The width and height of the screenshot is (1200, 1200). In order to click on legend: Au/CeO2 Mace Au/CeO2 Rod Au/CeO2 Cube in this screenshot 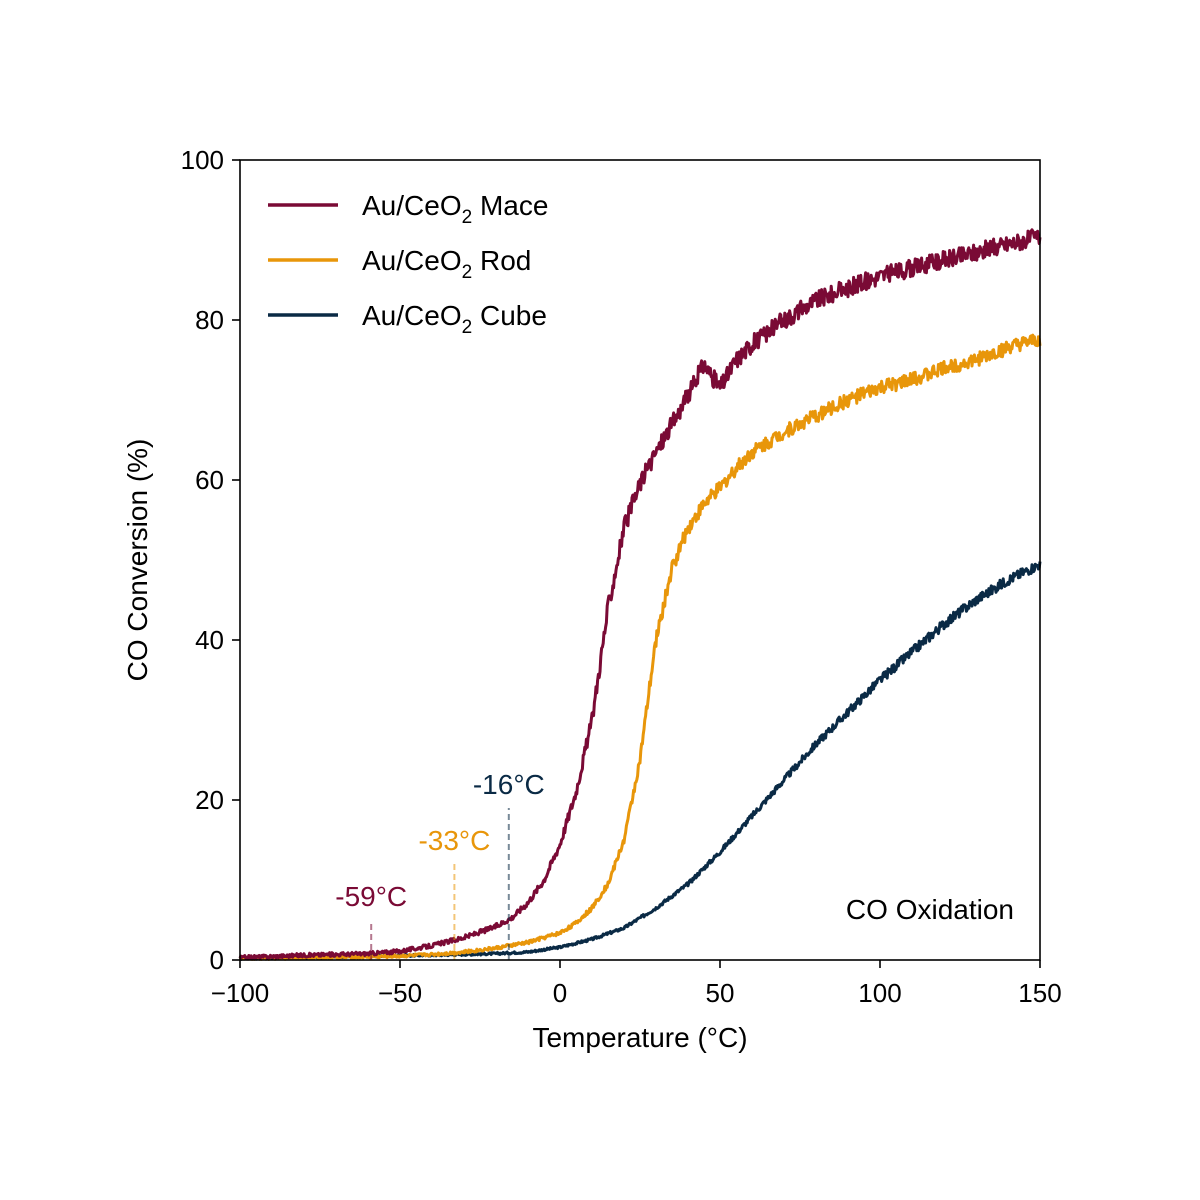, I will do `click(408, 264)`.